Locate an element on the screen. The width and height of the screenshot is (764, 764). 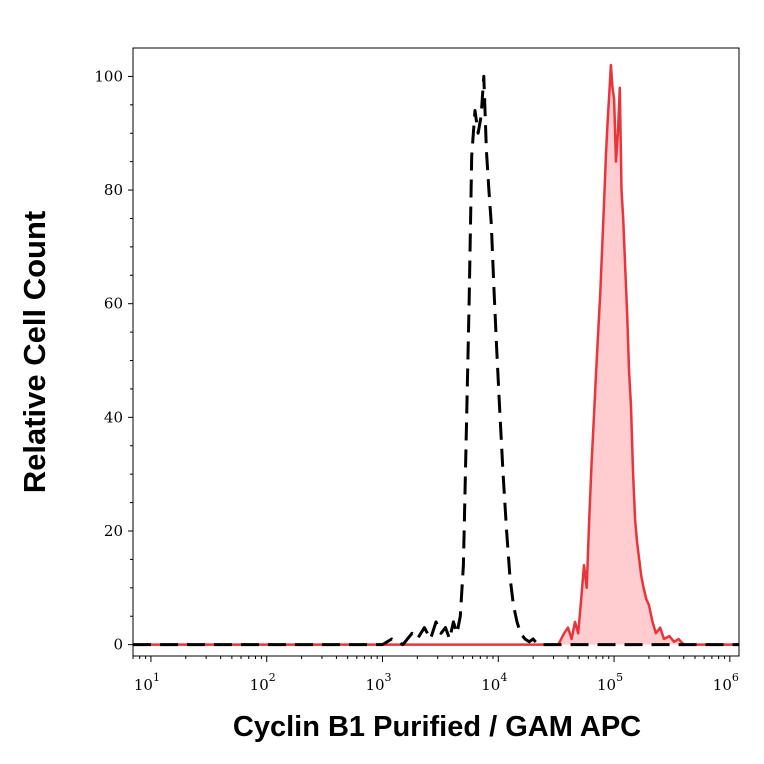
x-tick-label: 10³ is located at coordinates (378, 682).